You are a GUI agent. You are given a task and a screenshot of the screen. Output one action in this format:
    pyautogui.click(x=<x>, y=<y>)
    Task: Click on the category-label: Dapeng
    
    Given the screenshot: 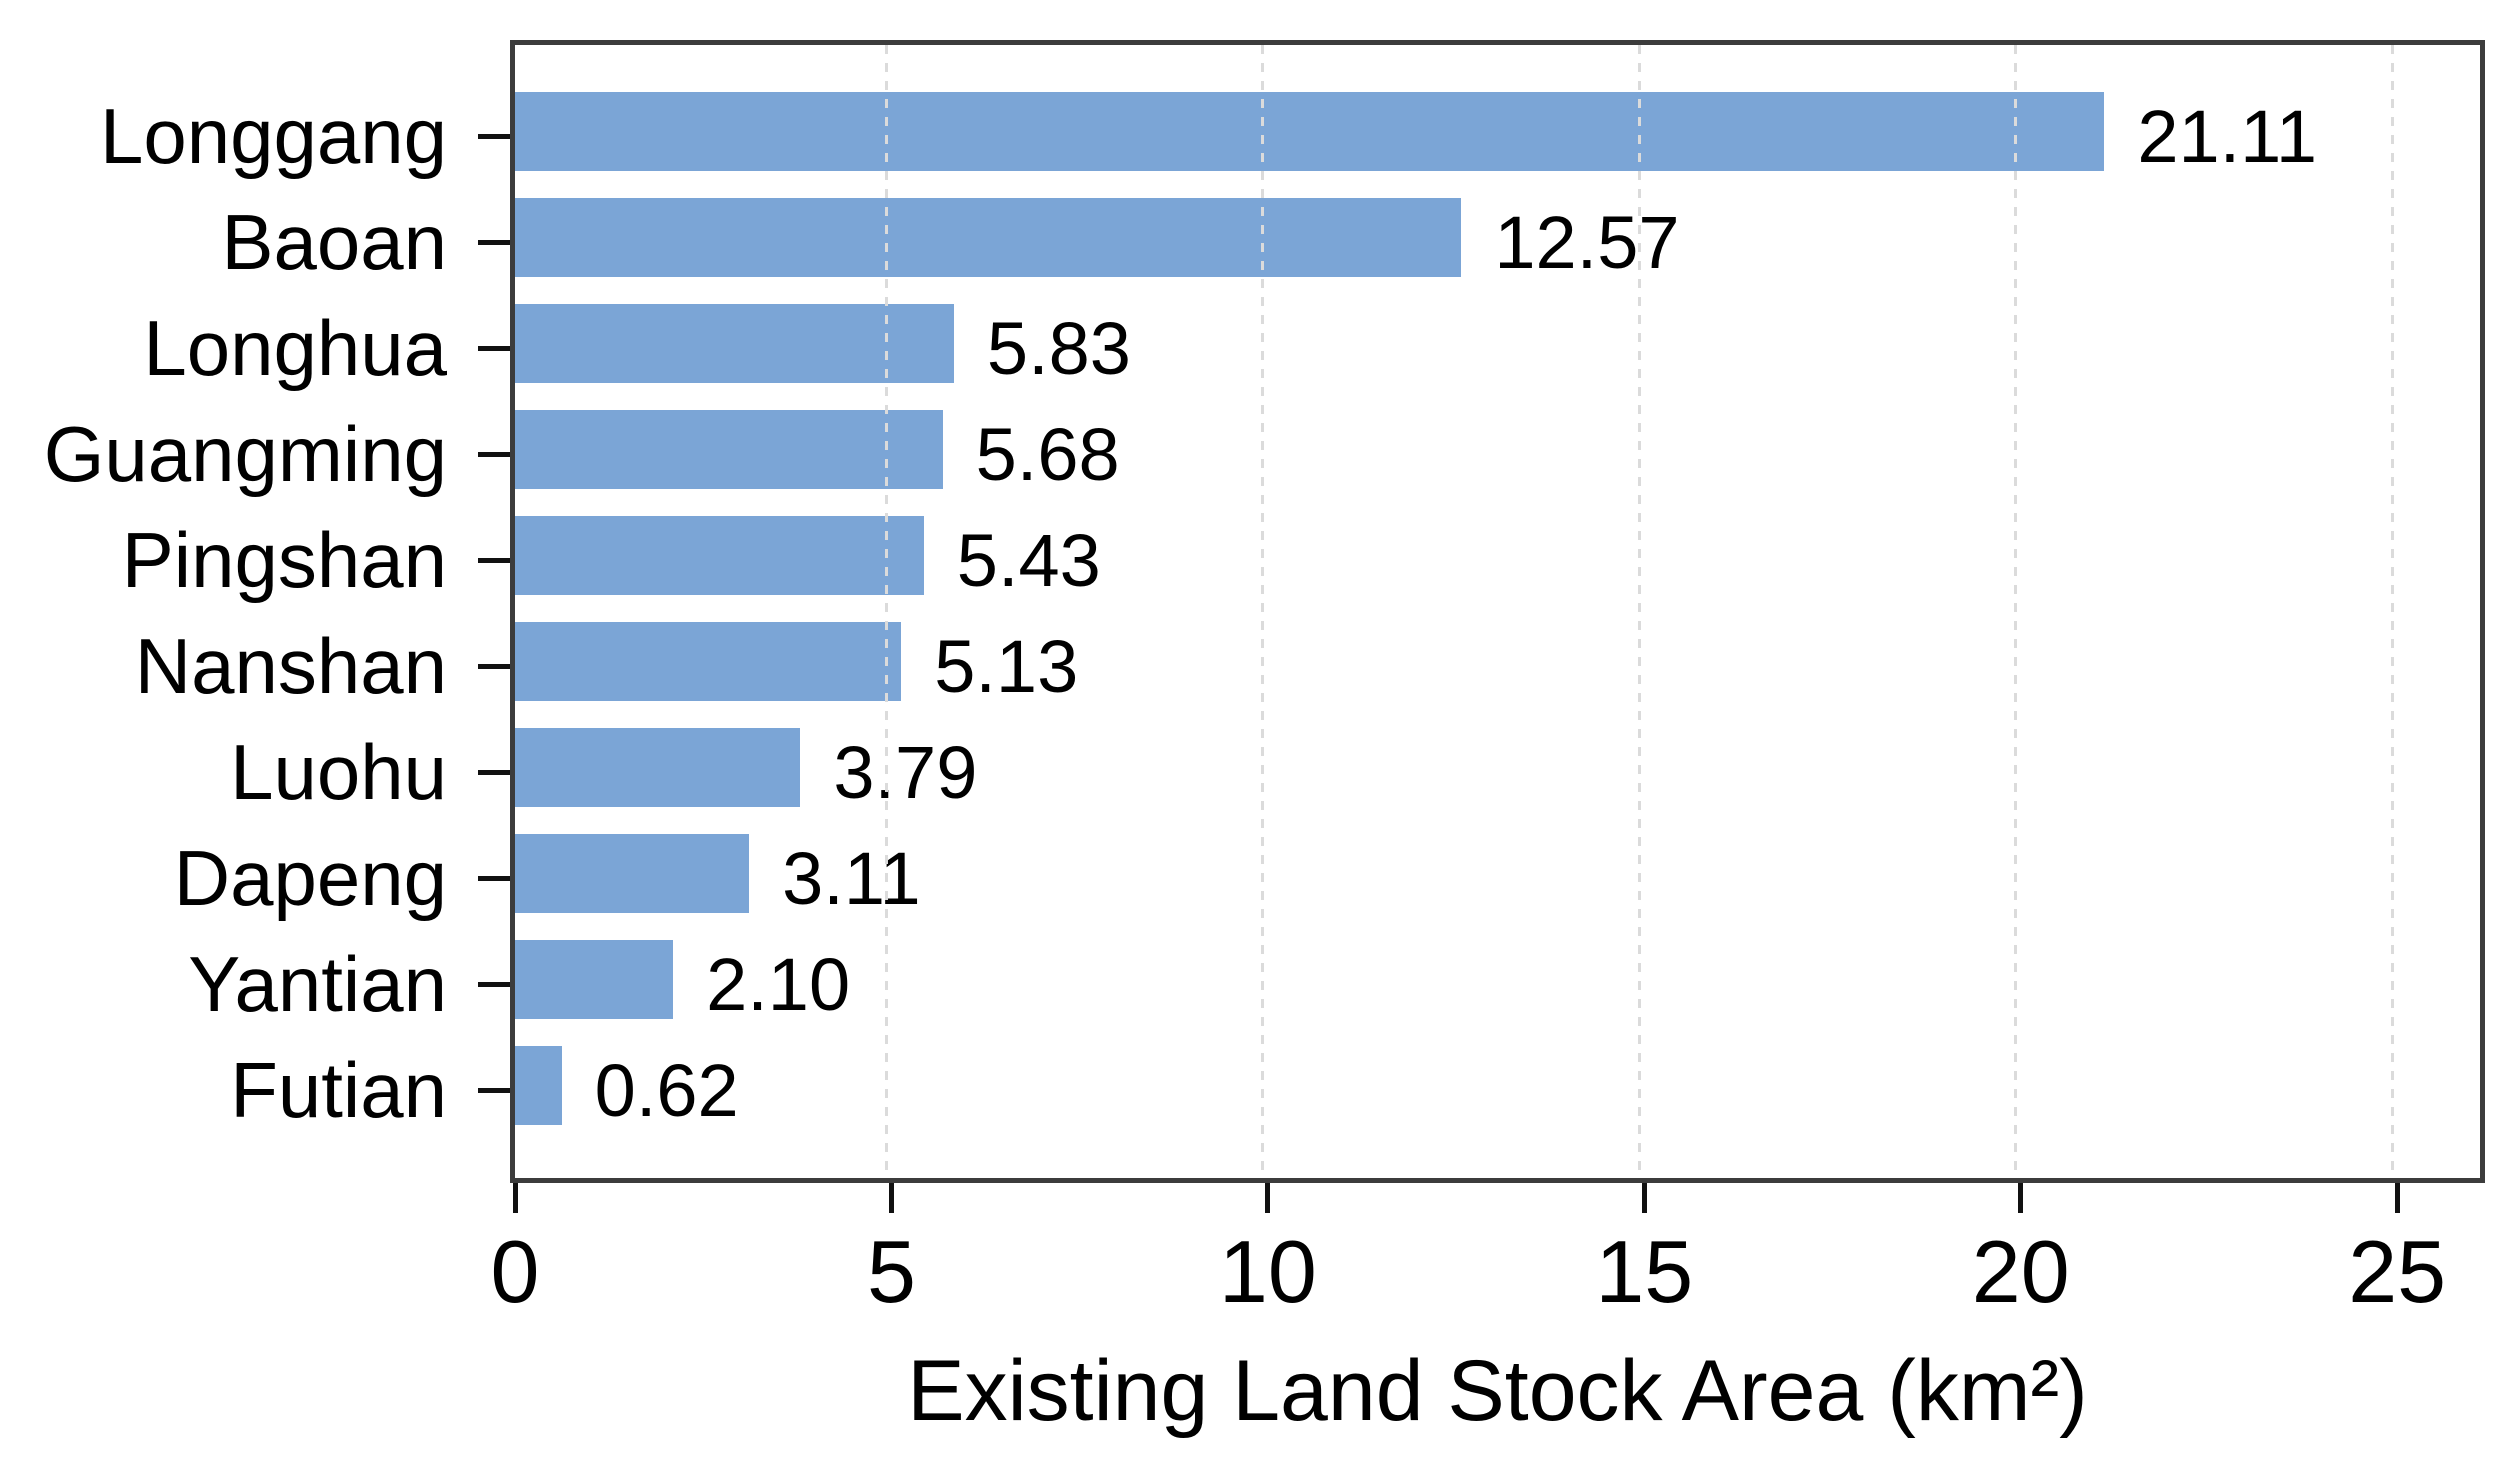 What is the action you would take?
    pyautogui.click(x=310, y=878)
    